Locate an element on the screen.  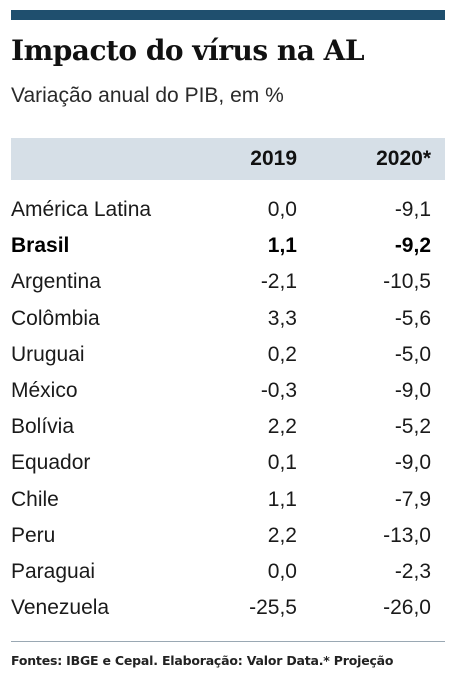
page-subtitle: Variação anual do PIB, em % is located at coordinates (147, 95).